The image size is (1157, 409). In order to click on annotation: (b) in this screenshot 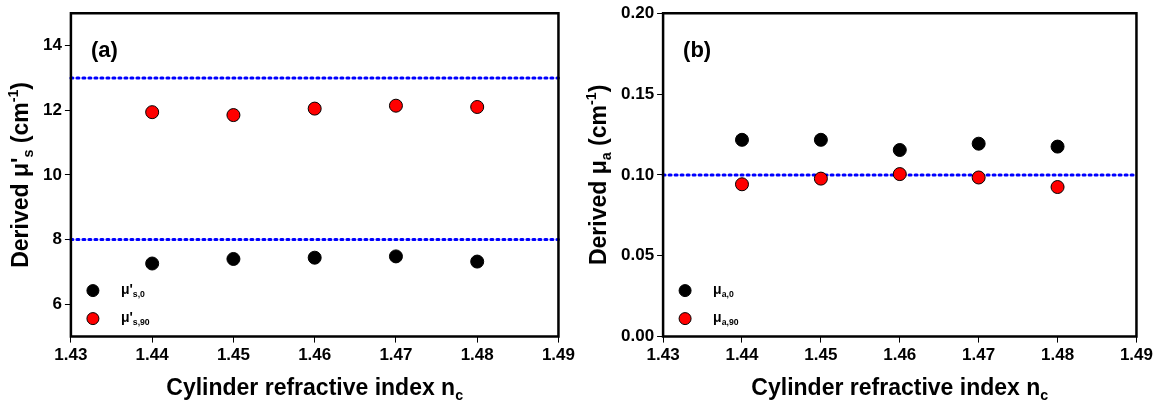, I will do `click(697, 50)`.